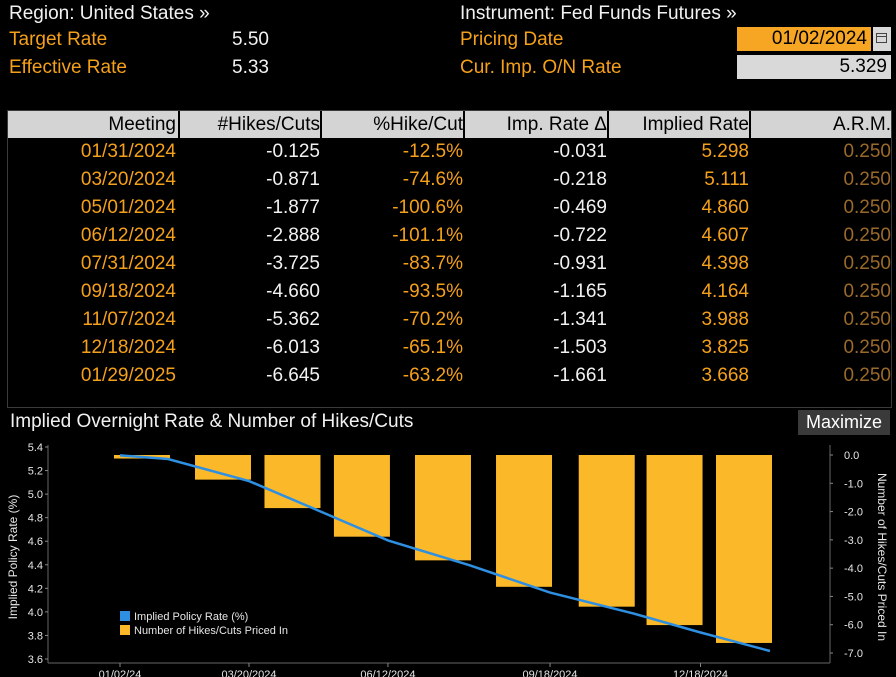  What do you see at coordinates (35, 660) in the screenshot?
I see `y-tick-label: 3.6` at bounding box center [35, 660].